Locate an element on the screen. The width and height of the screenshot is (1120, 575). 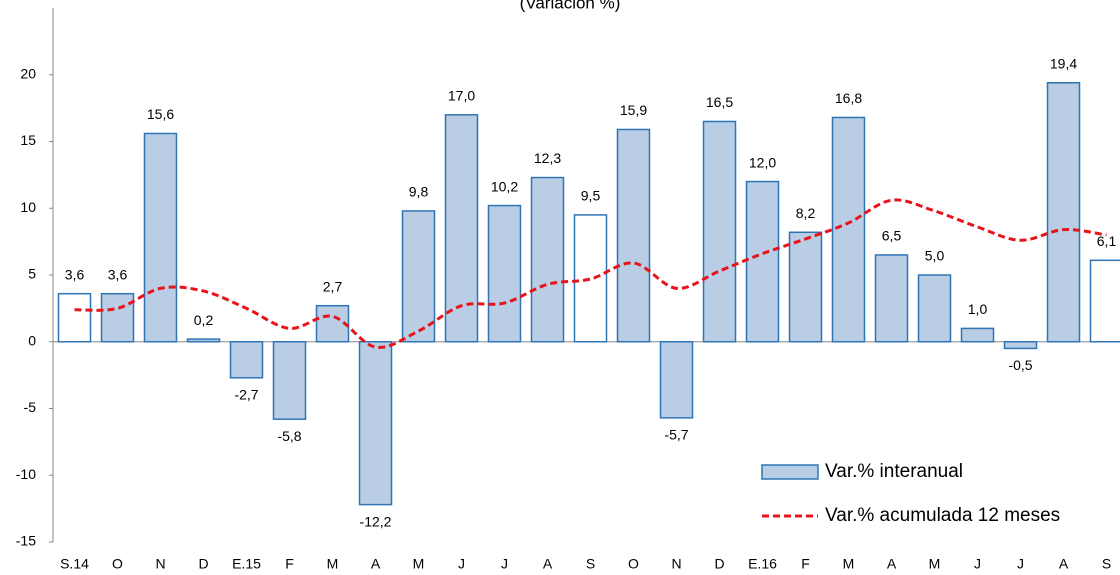
value-label: 1,0 is located at coordinates (978, 309).